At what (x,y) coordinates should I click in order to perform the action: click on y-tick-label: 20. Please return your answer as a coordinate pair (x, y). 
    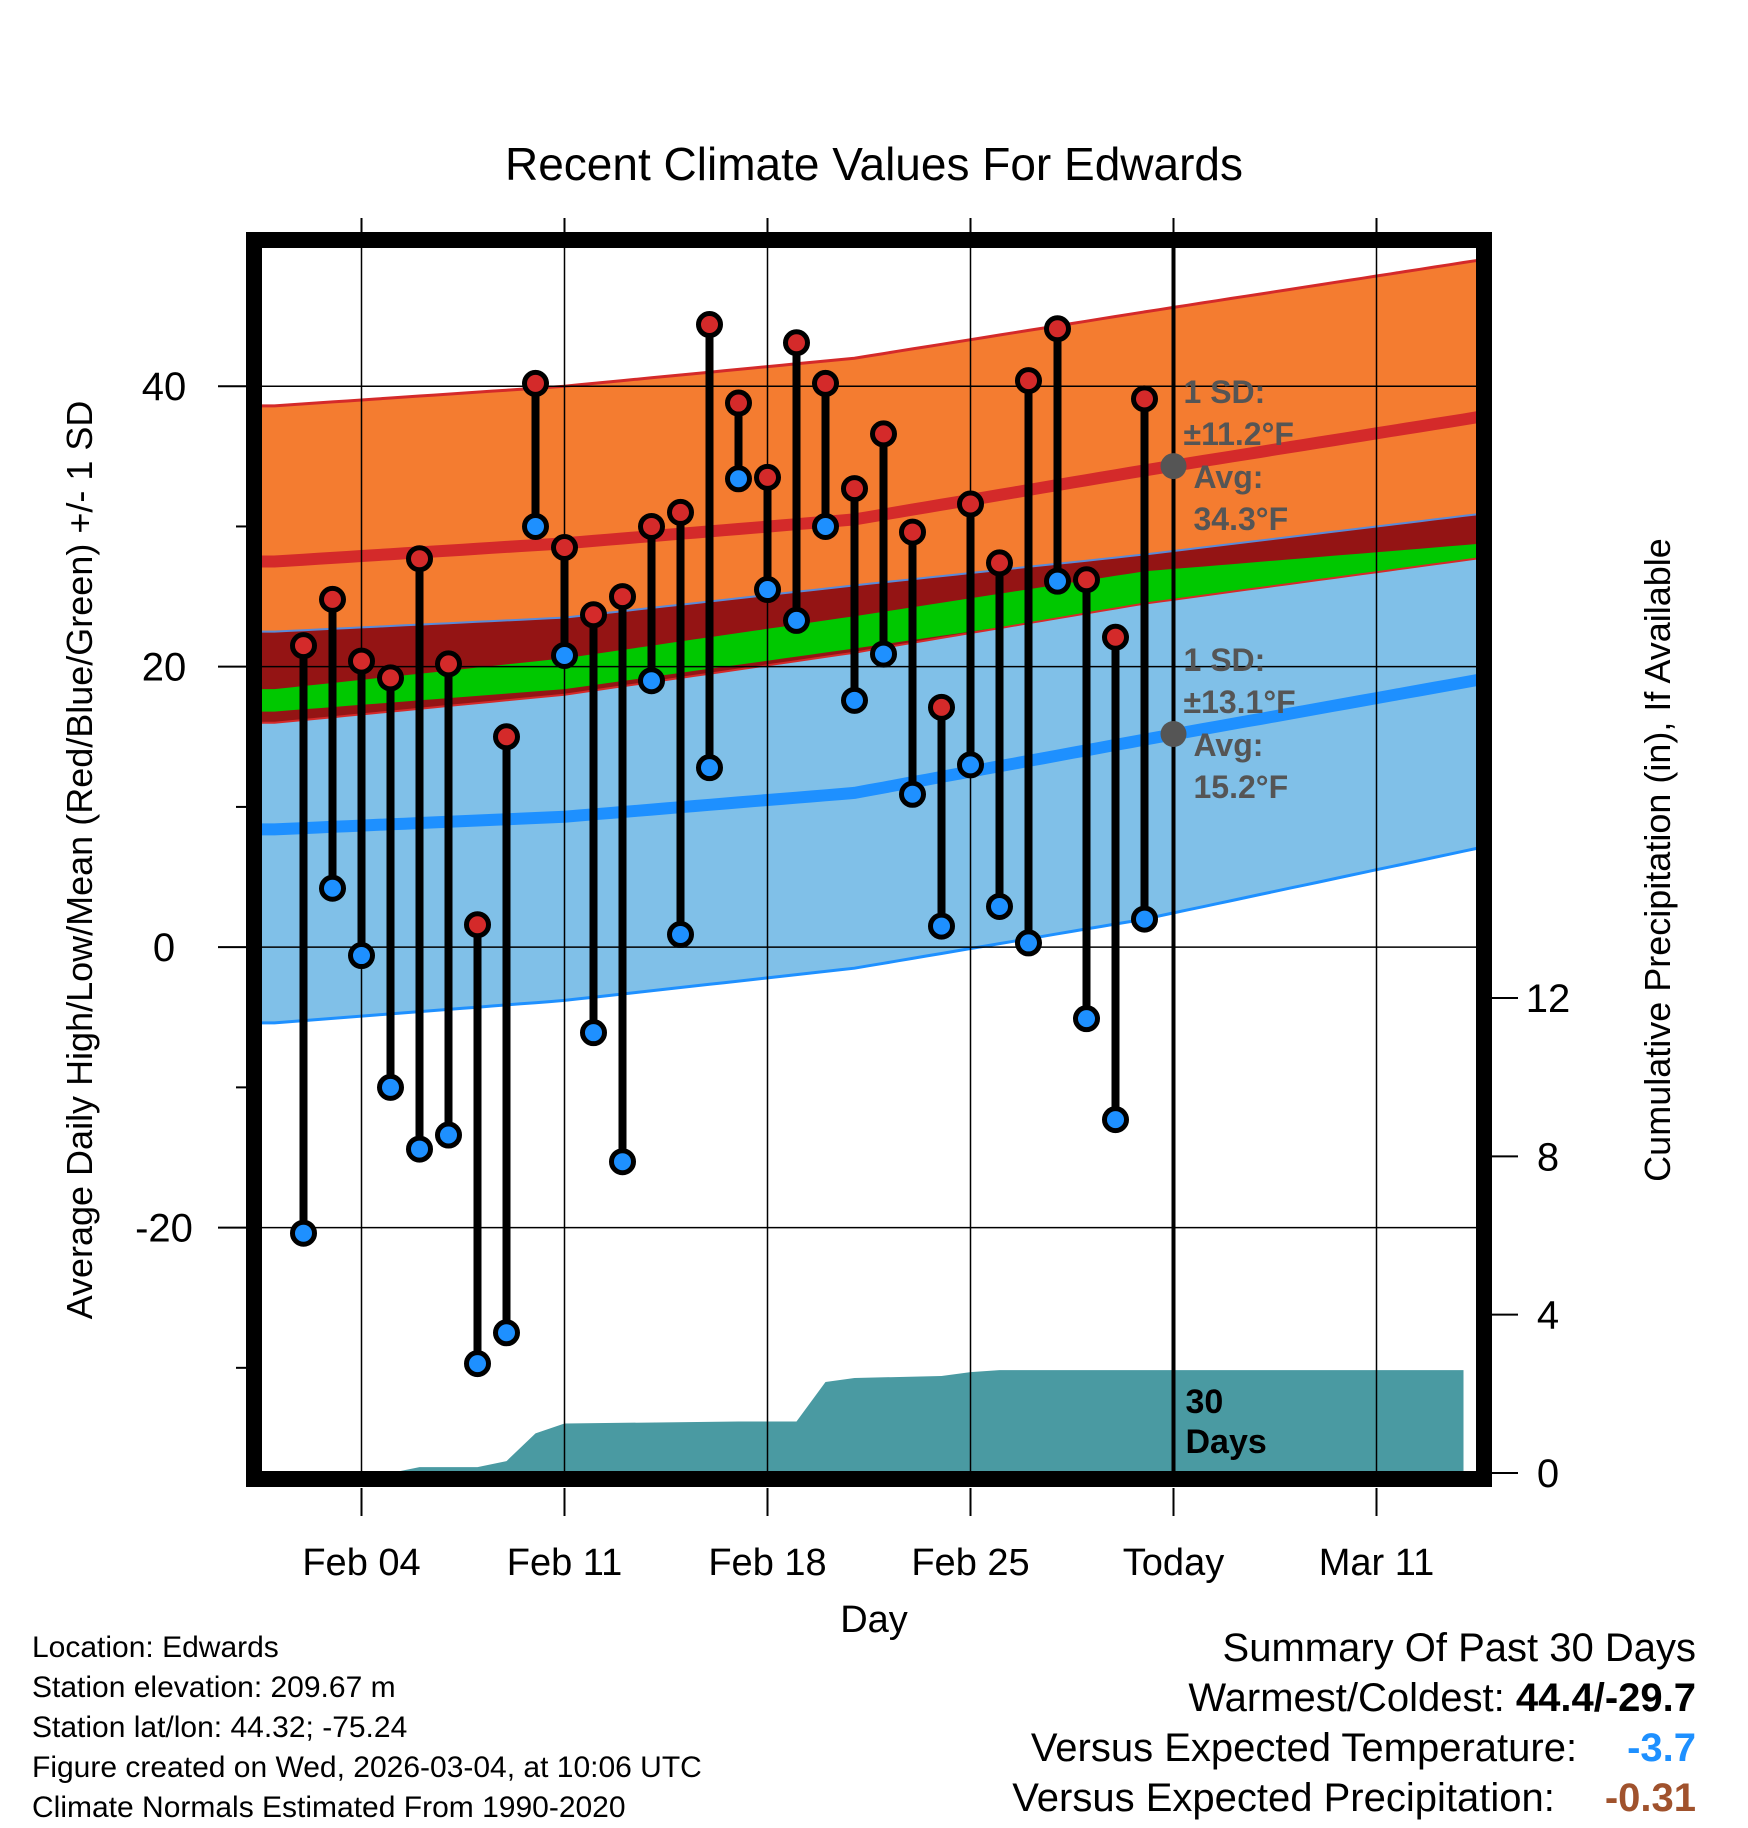
    Looking at the image, I should click on (164, 668).